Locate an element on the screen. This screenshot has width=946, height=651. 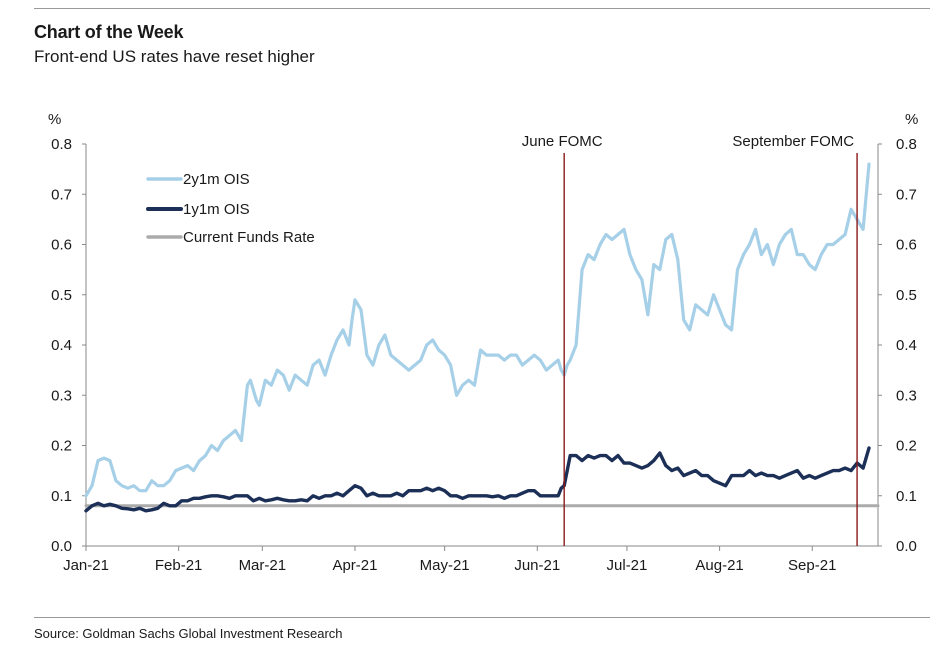
x-tick-label: Apr-21 is located at coordinates (354, 565).